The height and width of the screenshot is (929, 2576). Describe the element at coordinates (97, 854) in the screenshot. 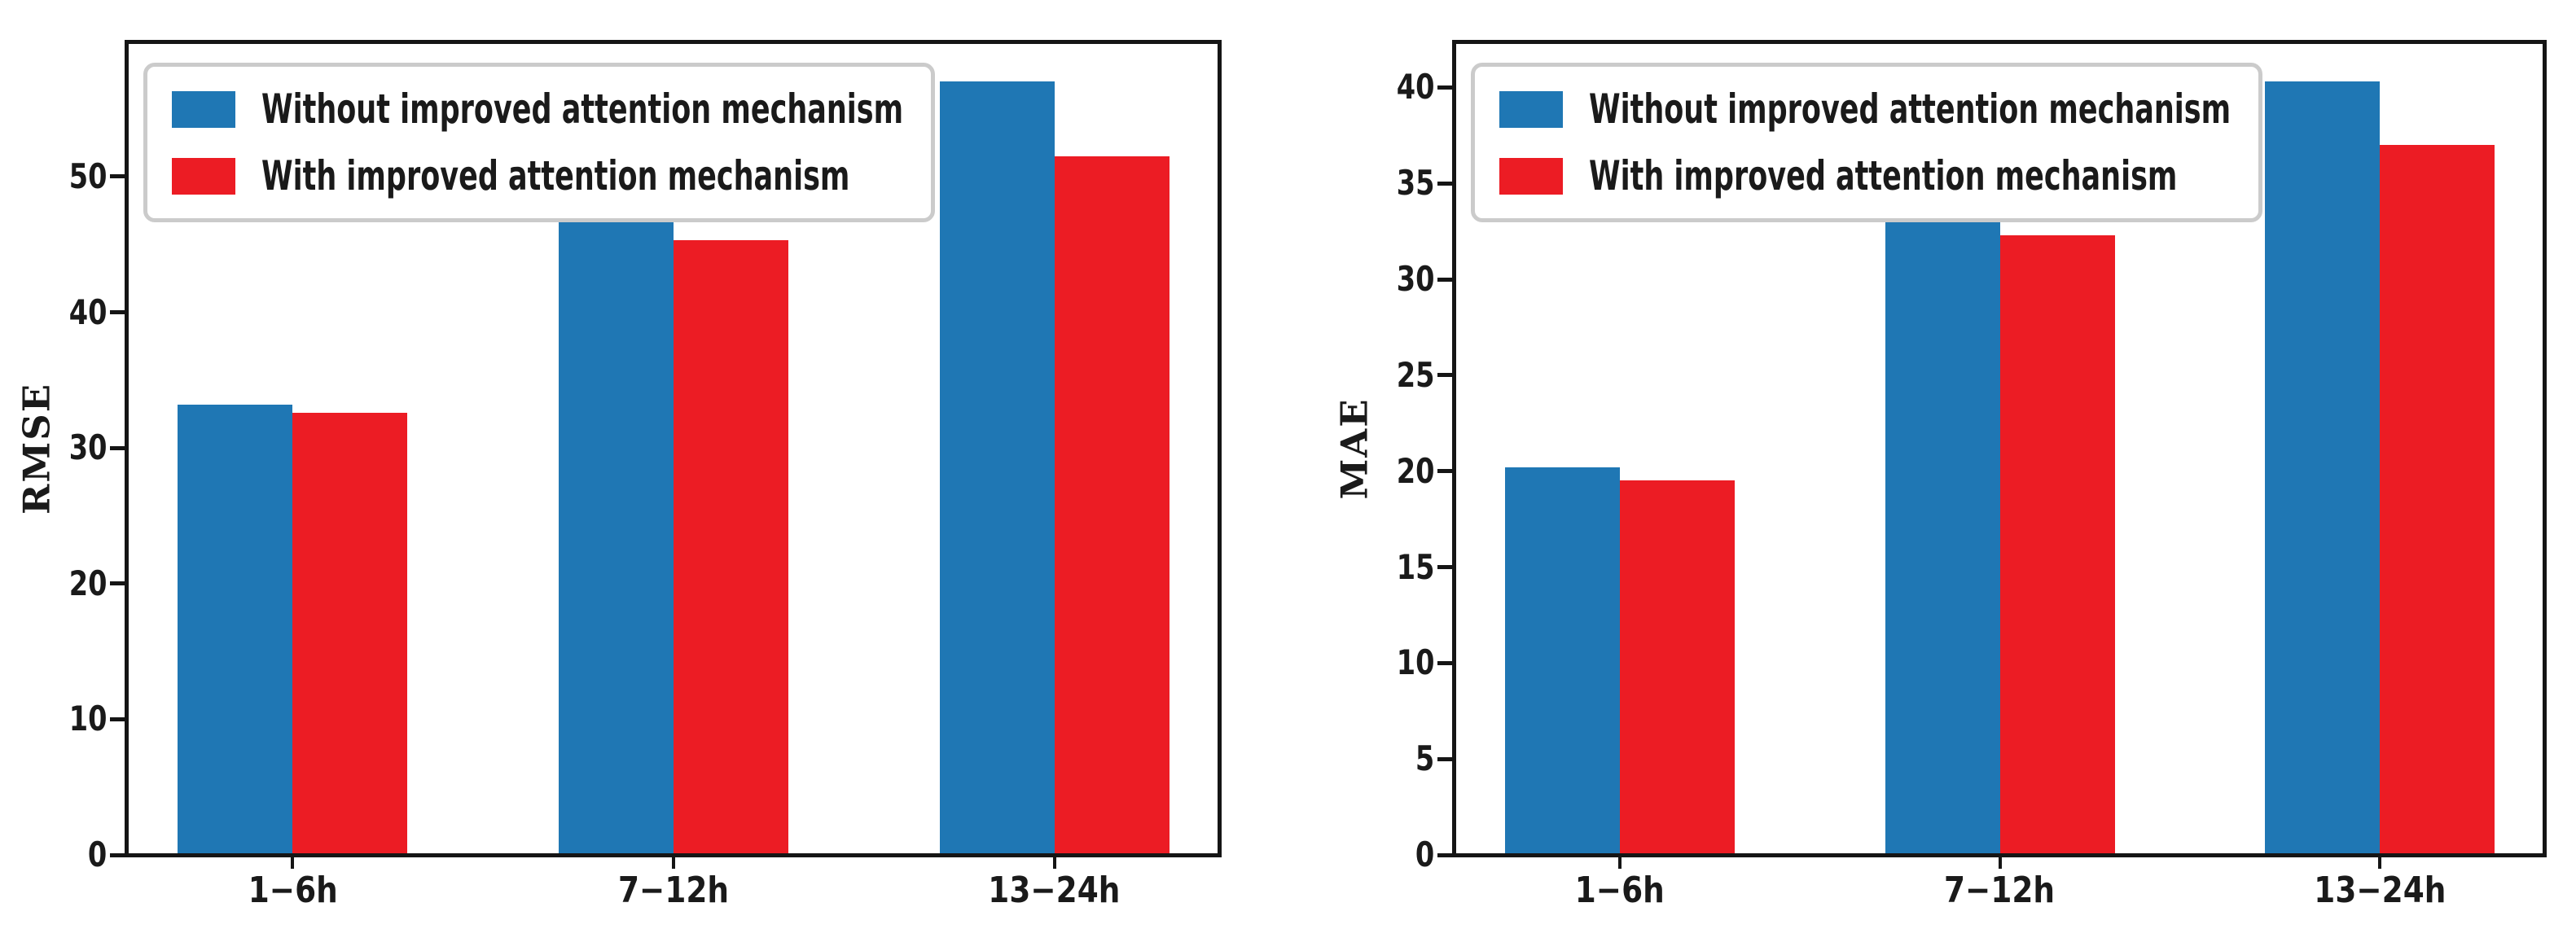

I see `rmse-y-tick-label: 0` at that location.